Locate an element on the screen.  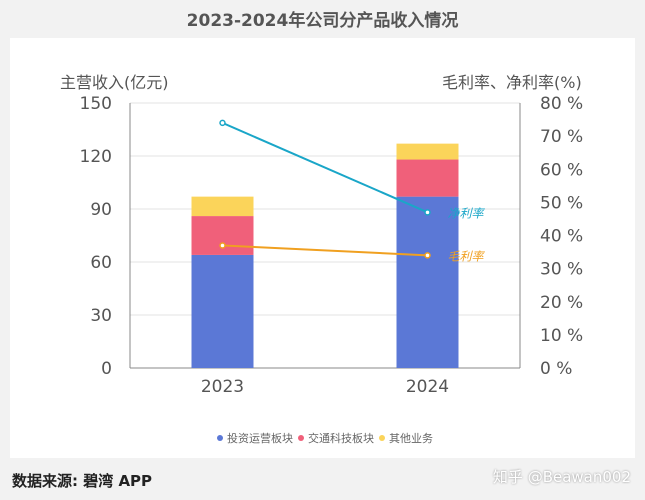
series-label: 净利率 is located at coordinates (467, 213).